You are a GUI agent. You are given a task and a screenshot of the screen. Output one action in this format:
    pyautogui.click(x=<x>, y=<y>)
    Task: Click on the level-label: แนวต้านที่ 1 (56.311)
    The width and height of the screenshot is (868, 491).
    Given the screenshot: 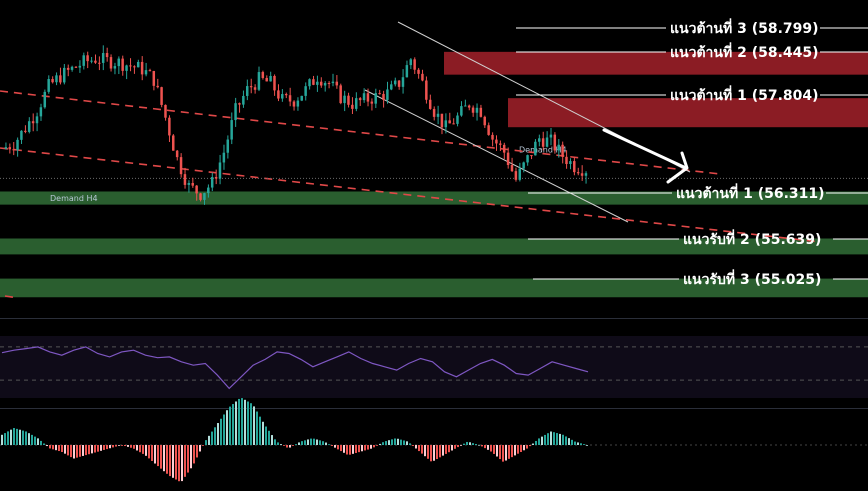 What is the action you would take?
    pyautogui.click(x=750, y=192)
    